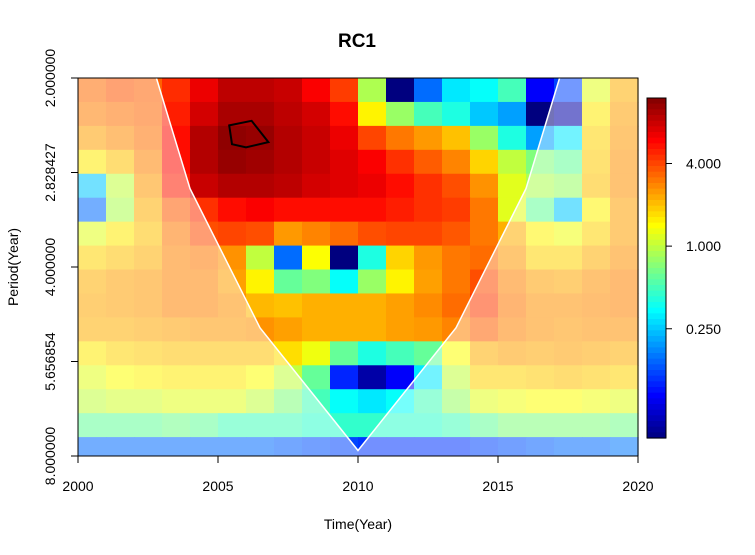 Image resolution: width=755 pixels, height=555 pixels. What do you see at coordinates (357, 486) in the screenshot?
I see `x-tick-label: 2010` at bounding box center [357, 486].